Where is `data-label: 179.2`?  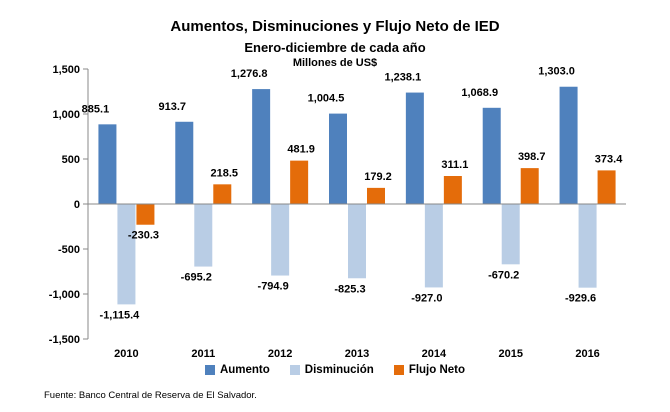
data-label: 179.2 is located at coordinates (378, 177).